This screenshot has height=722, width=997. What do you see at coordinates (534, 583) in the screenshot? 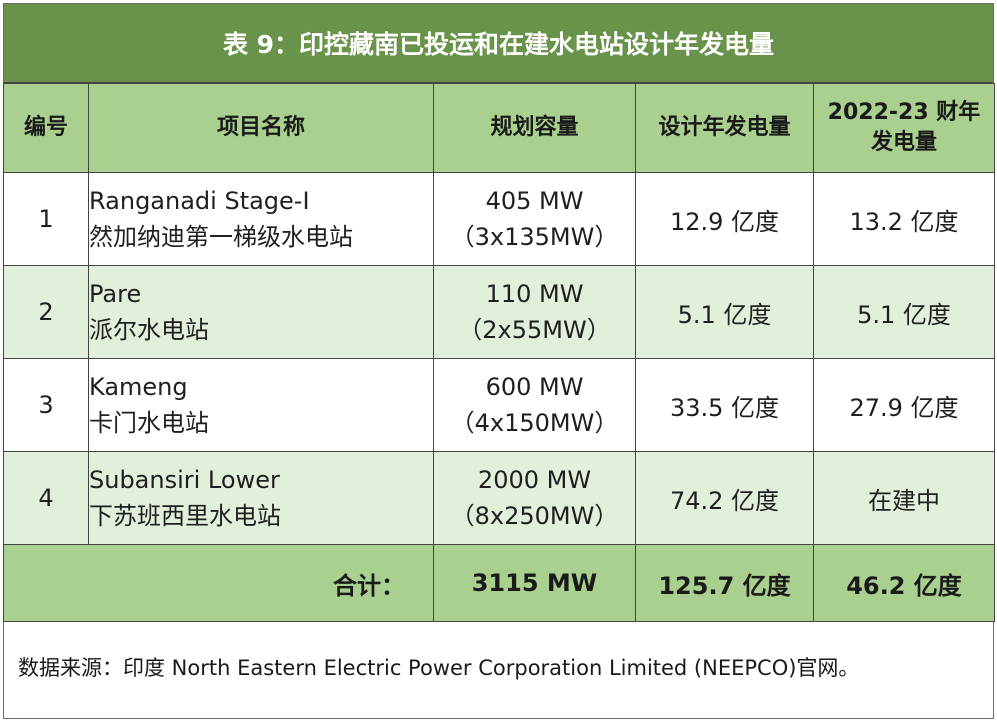
I see `total-capacity: 3115 MW` at bounding box center [534, 583].